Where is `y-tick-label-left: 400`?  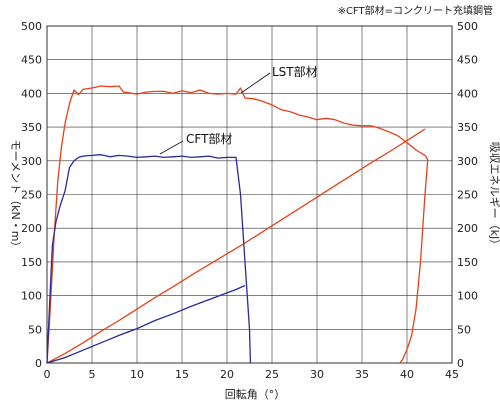 y-tick-label-left: 400 is located at coordinates (31, 93).